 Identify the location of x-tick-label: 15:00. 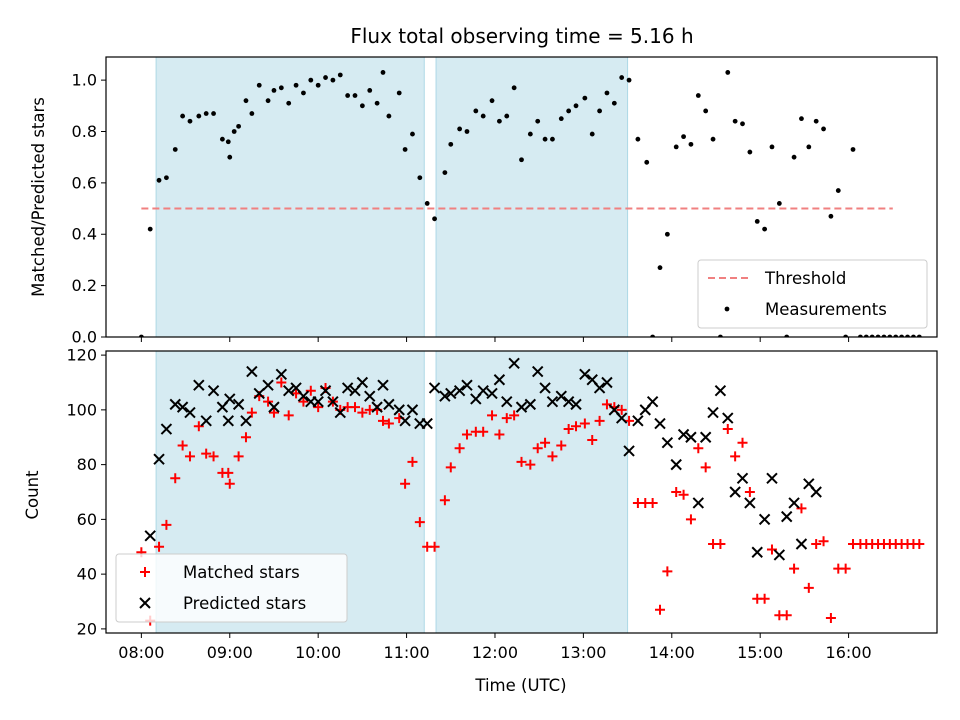
(760, 652).